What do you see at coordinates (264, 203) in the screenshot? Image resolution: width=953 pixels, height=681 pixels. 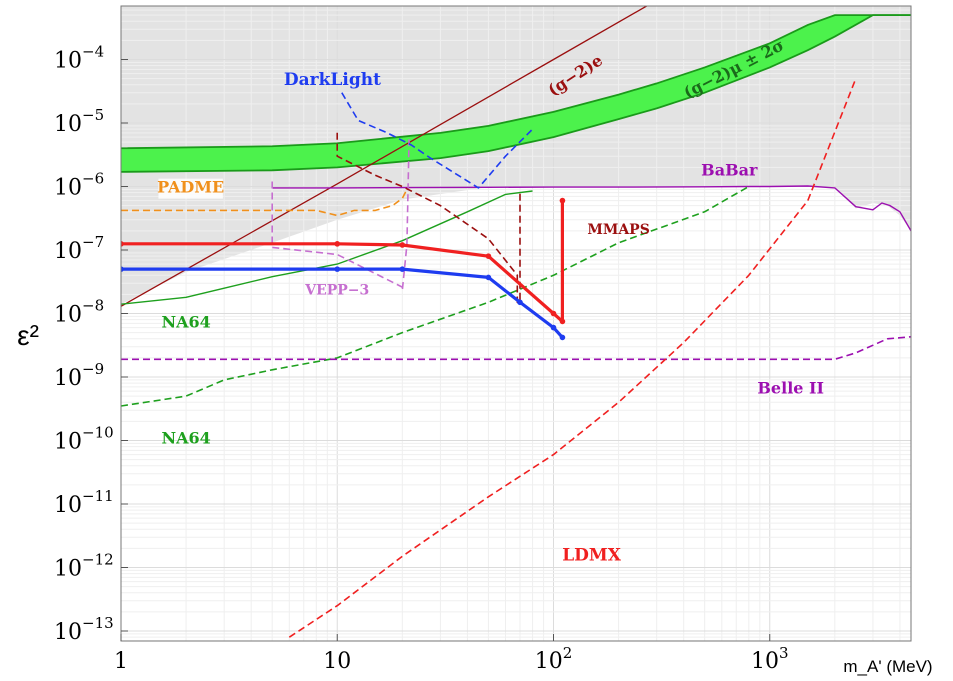 I see `series-line-padme` at bounding box center [264, 203].